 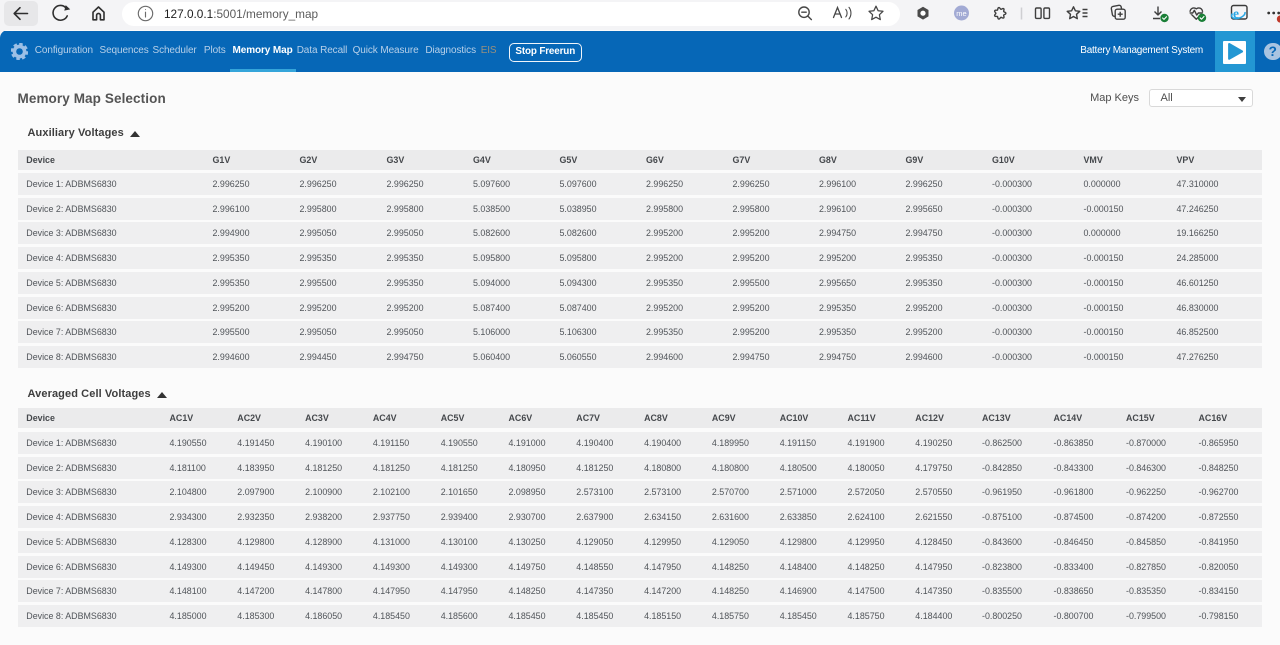 I want to click on svg-text: e, so click(x=1236, y=13).